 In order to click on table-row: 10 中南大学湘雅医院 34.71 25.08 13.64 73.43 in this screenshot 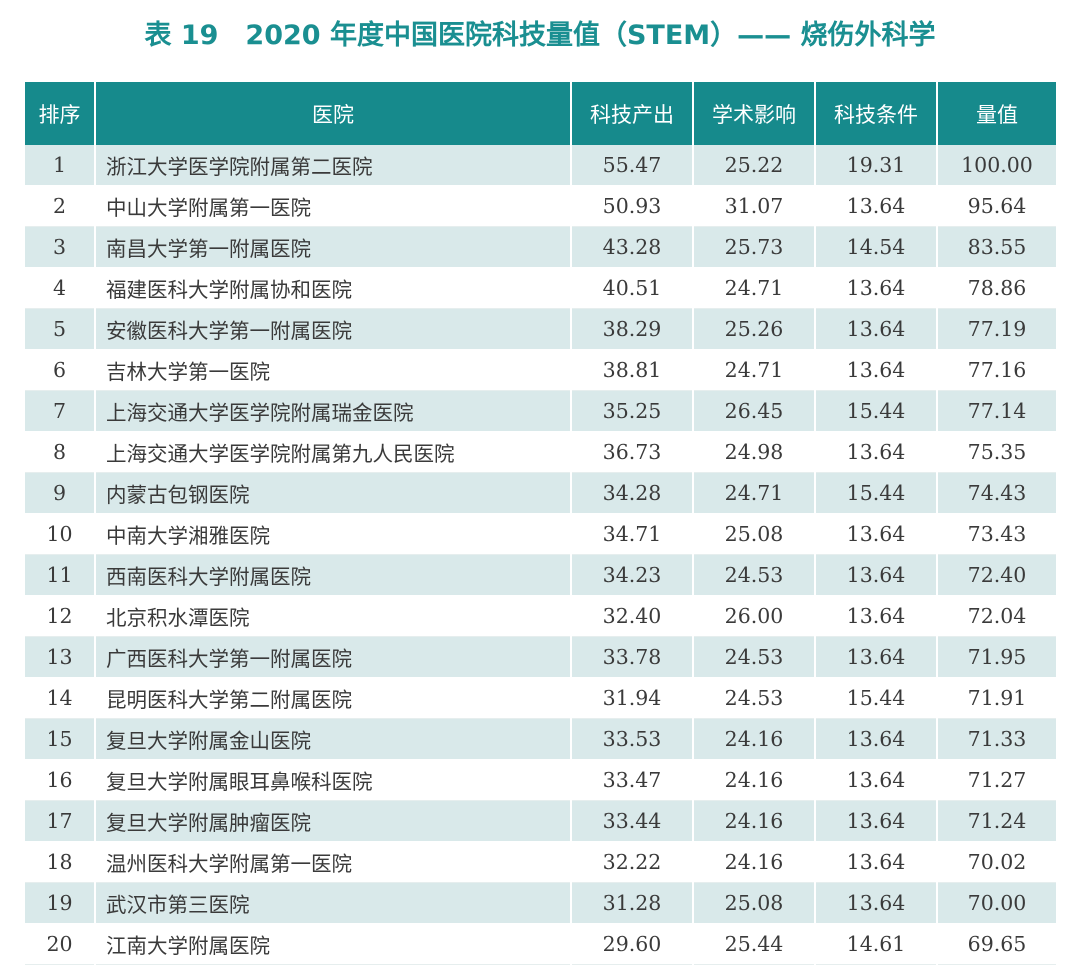, I will do `click(540, 534)`.